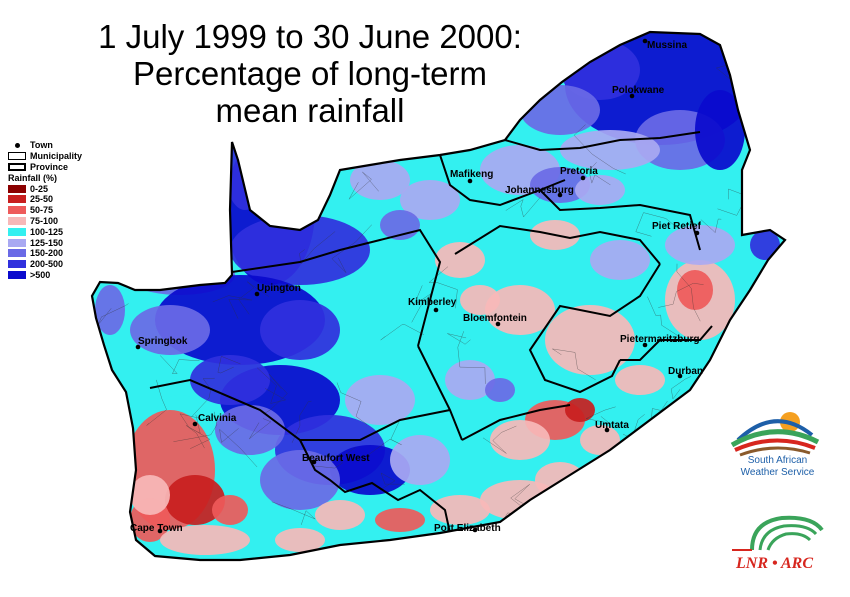 The height and width of the screenshot is (597, 850). What do you see at coordinates (42, 210) in the screenshot?
I see `legend-class-label: 50-75` at bounding box center [42, 210].